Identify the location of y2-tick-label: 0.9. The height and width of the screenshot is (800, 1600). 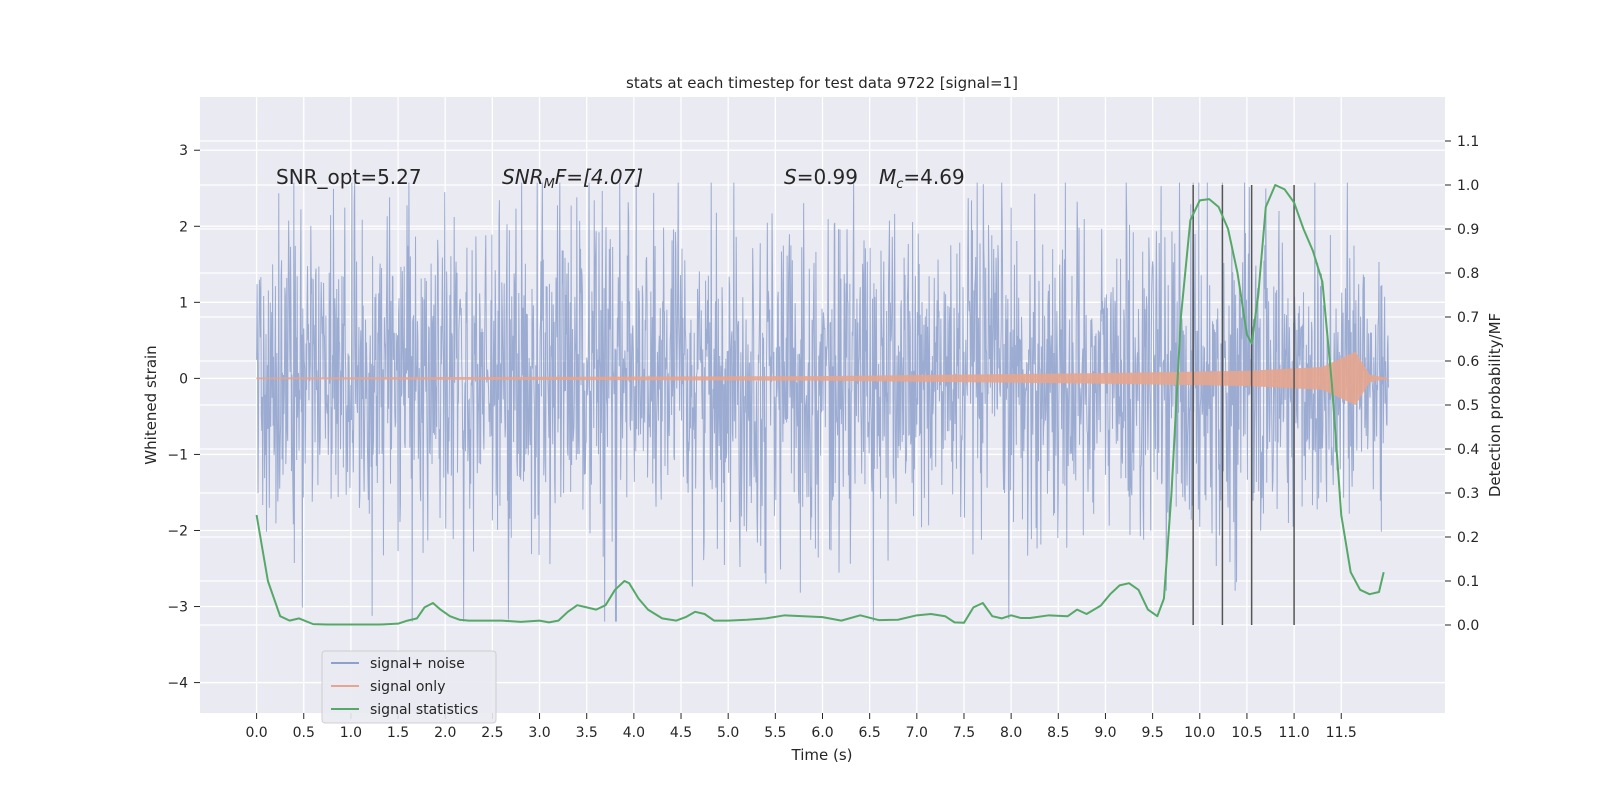
(1468, 230).